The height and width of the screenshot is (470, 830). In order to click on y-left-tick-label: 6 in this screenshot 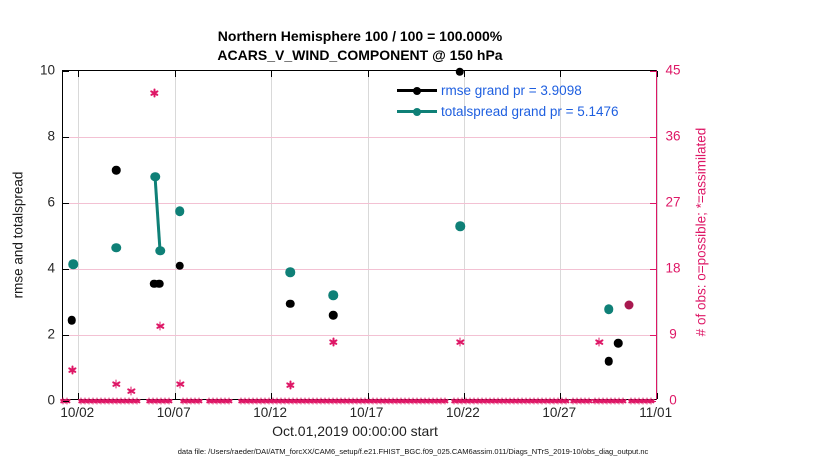, I will do `click(51, 202)`.